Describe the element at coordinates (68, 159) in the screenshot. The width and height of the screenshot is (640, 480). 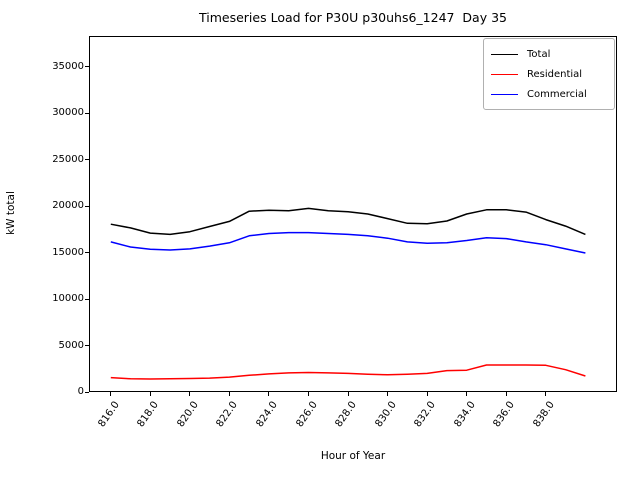
I see `y-tick-label: 25000` at that location.